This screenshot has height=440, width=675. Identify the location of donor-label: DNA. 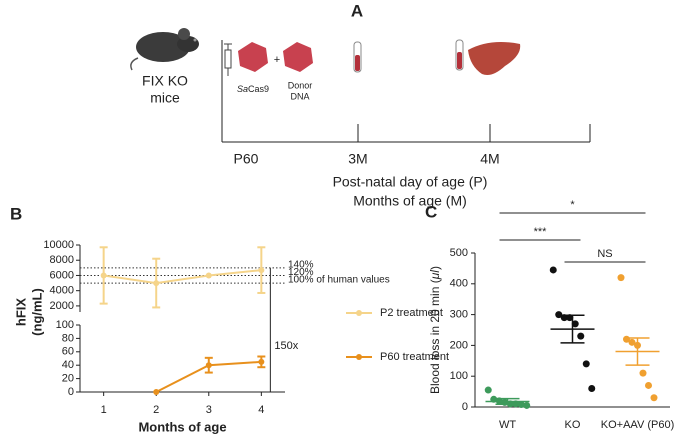
(299, 96).